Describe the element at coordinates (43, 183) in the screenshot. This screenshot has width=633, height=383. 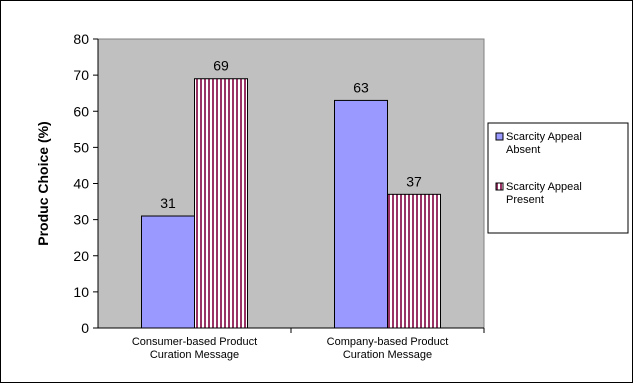
I see `y-axis-label: Produc Choice (%)` at that location.